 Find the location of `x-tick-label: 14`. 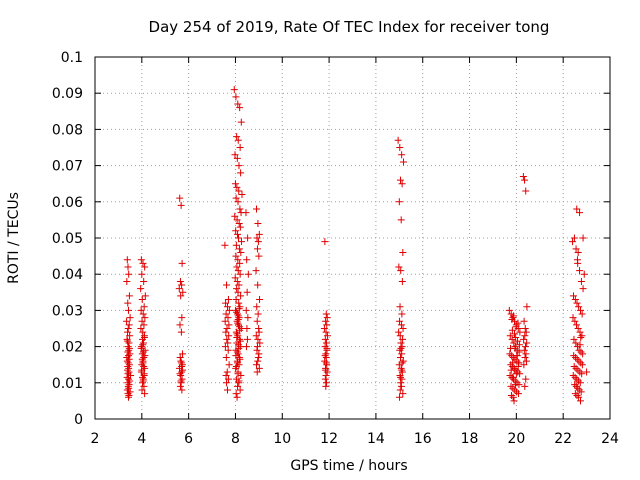

x-tick-label: 14 is located at coordinates (376, 439).